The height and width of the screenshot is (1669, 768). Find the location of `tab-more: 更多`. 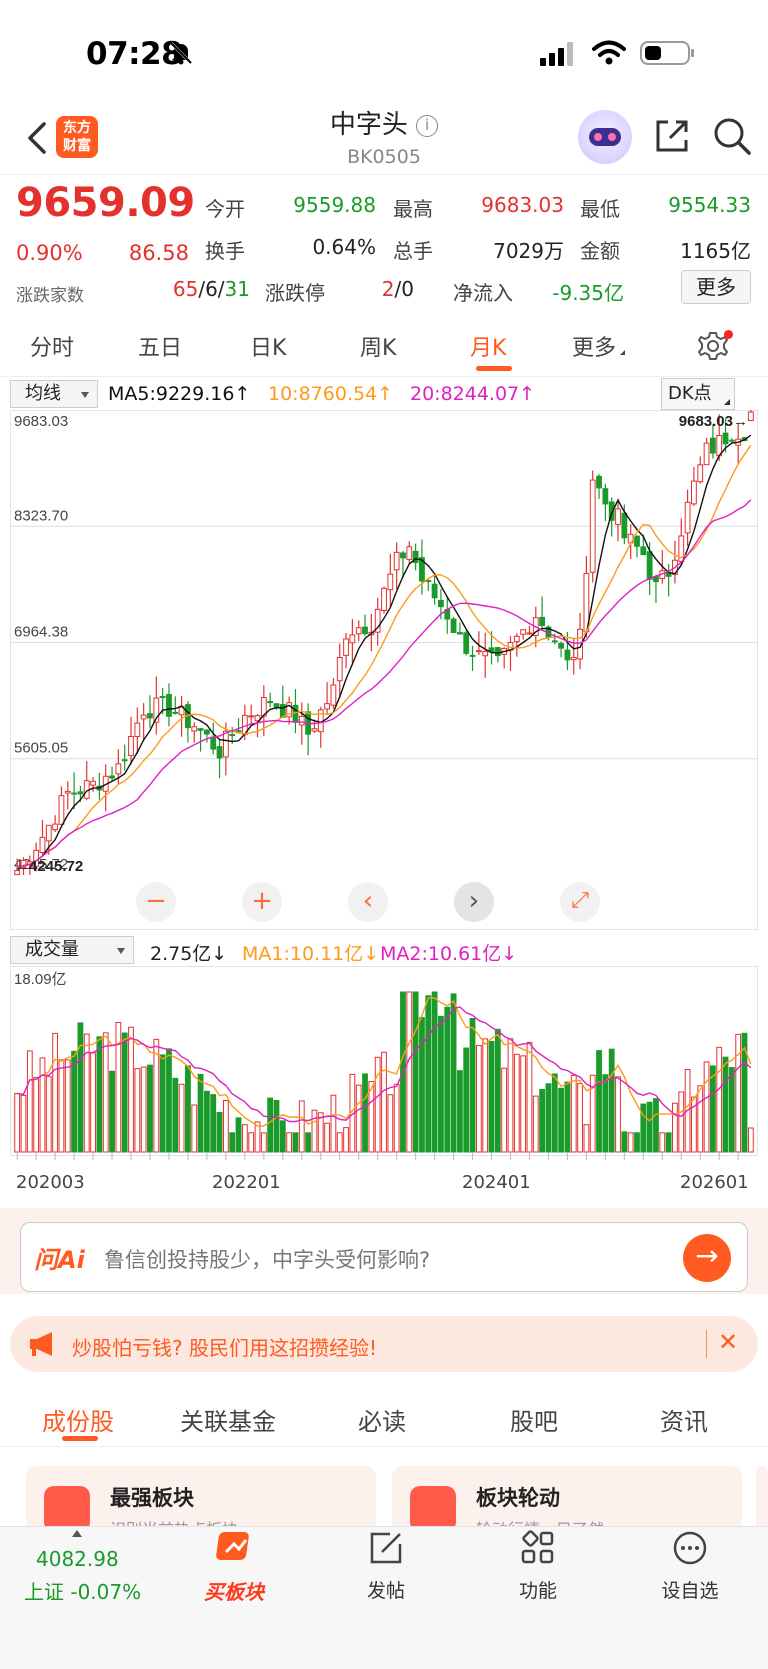

tab-more: 更多 is located at coordinates (599, 346).